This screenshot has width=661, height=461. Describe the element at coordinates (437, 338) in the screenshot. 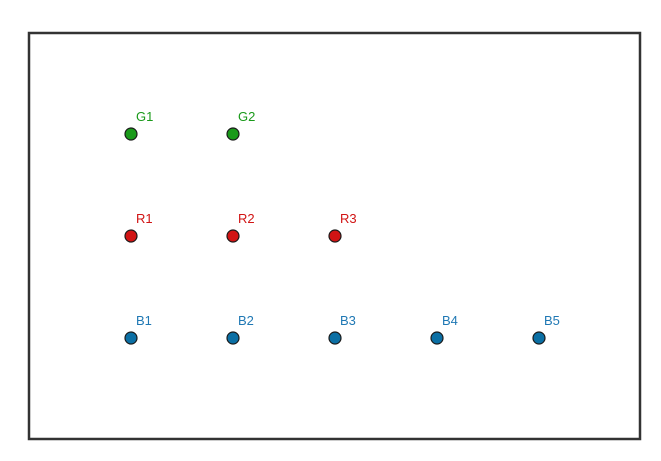

I see `point-b4` at that location.